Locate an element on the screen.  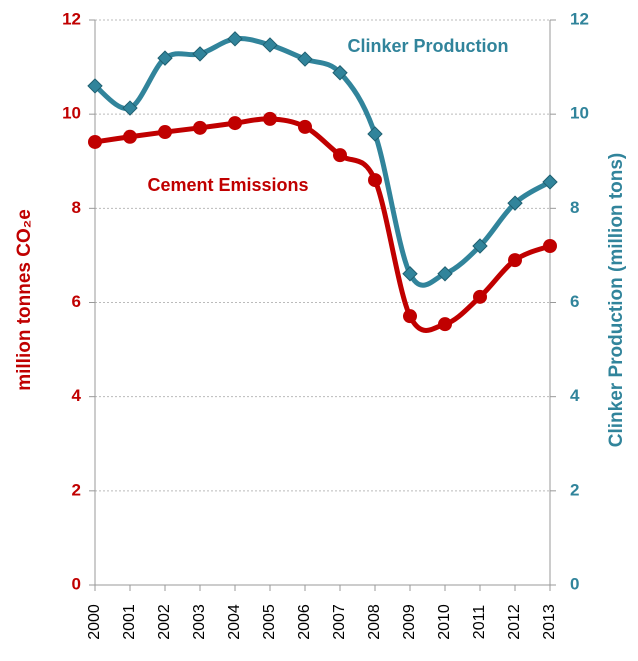
x-tick-label: 2005 is located at coordinates (269, 622).